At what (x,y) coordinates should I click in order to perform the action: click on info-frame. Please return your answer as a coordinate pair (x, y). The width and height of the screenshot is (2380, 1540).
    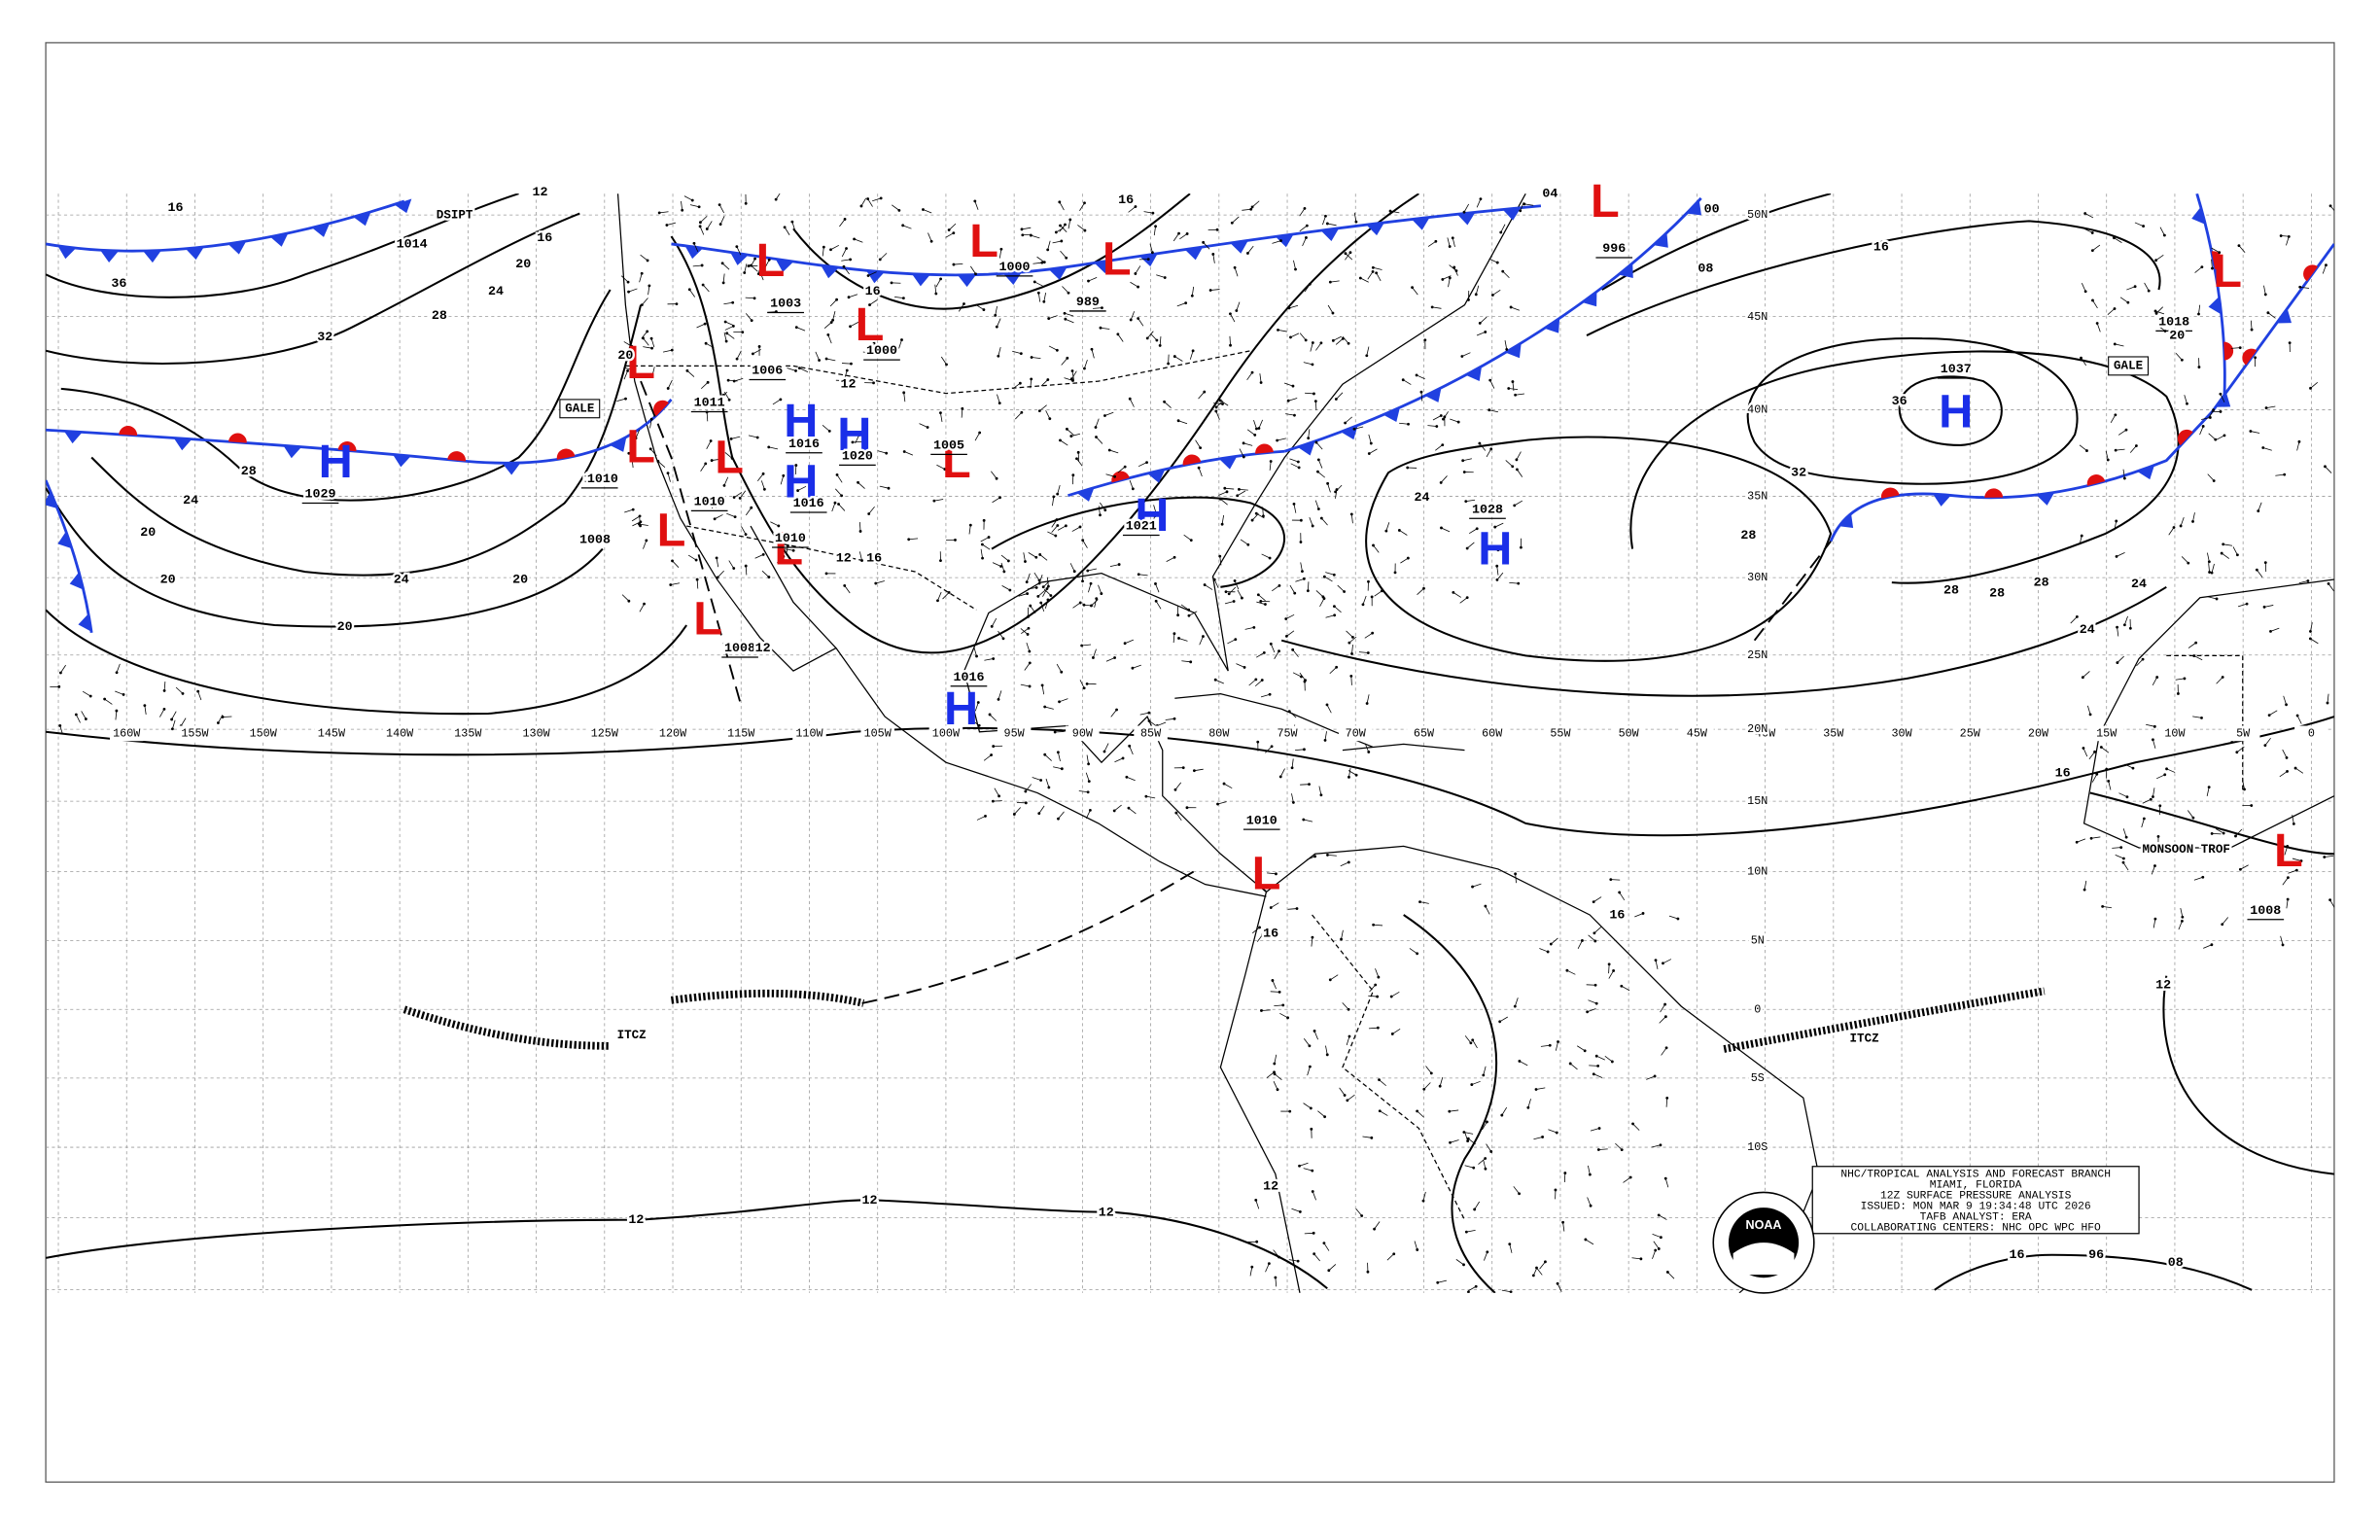
    Looking at the image, I should click on (1975, 1200).